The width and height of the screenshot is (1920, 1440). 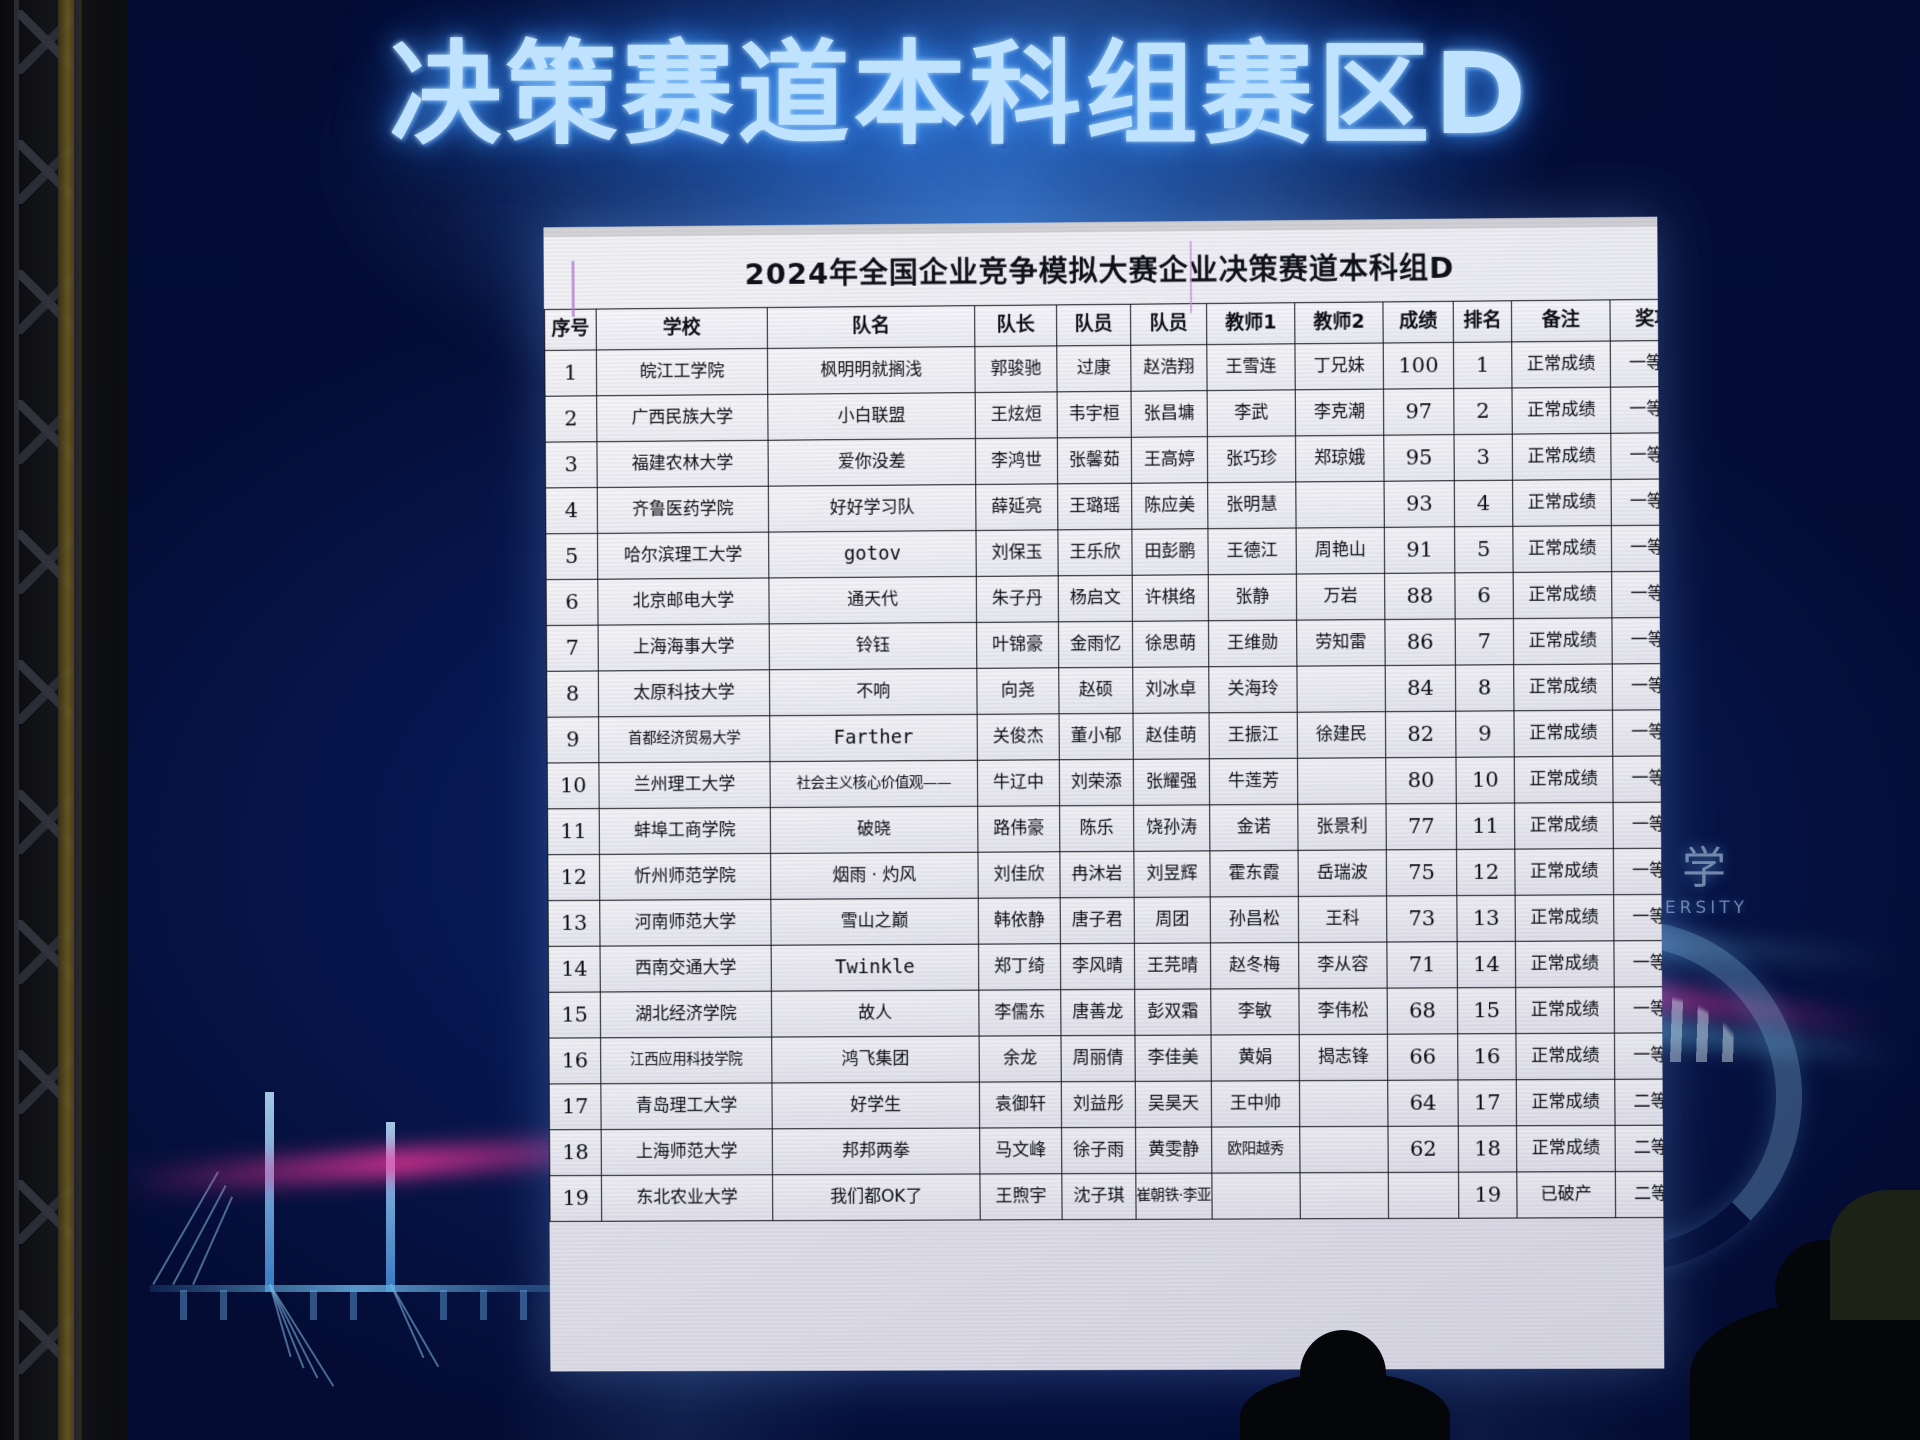 What do you see at coordinates (573, 831) in the screenshot?
I see `row-index: 11` at bounding box center [573, 831].